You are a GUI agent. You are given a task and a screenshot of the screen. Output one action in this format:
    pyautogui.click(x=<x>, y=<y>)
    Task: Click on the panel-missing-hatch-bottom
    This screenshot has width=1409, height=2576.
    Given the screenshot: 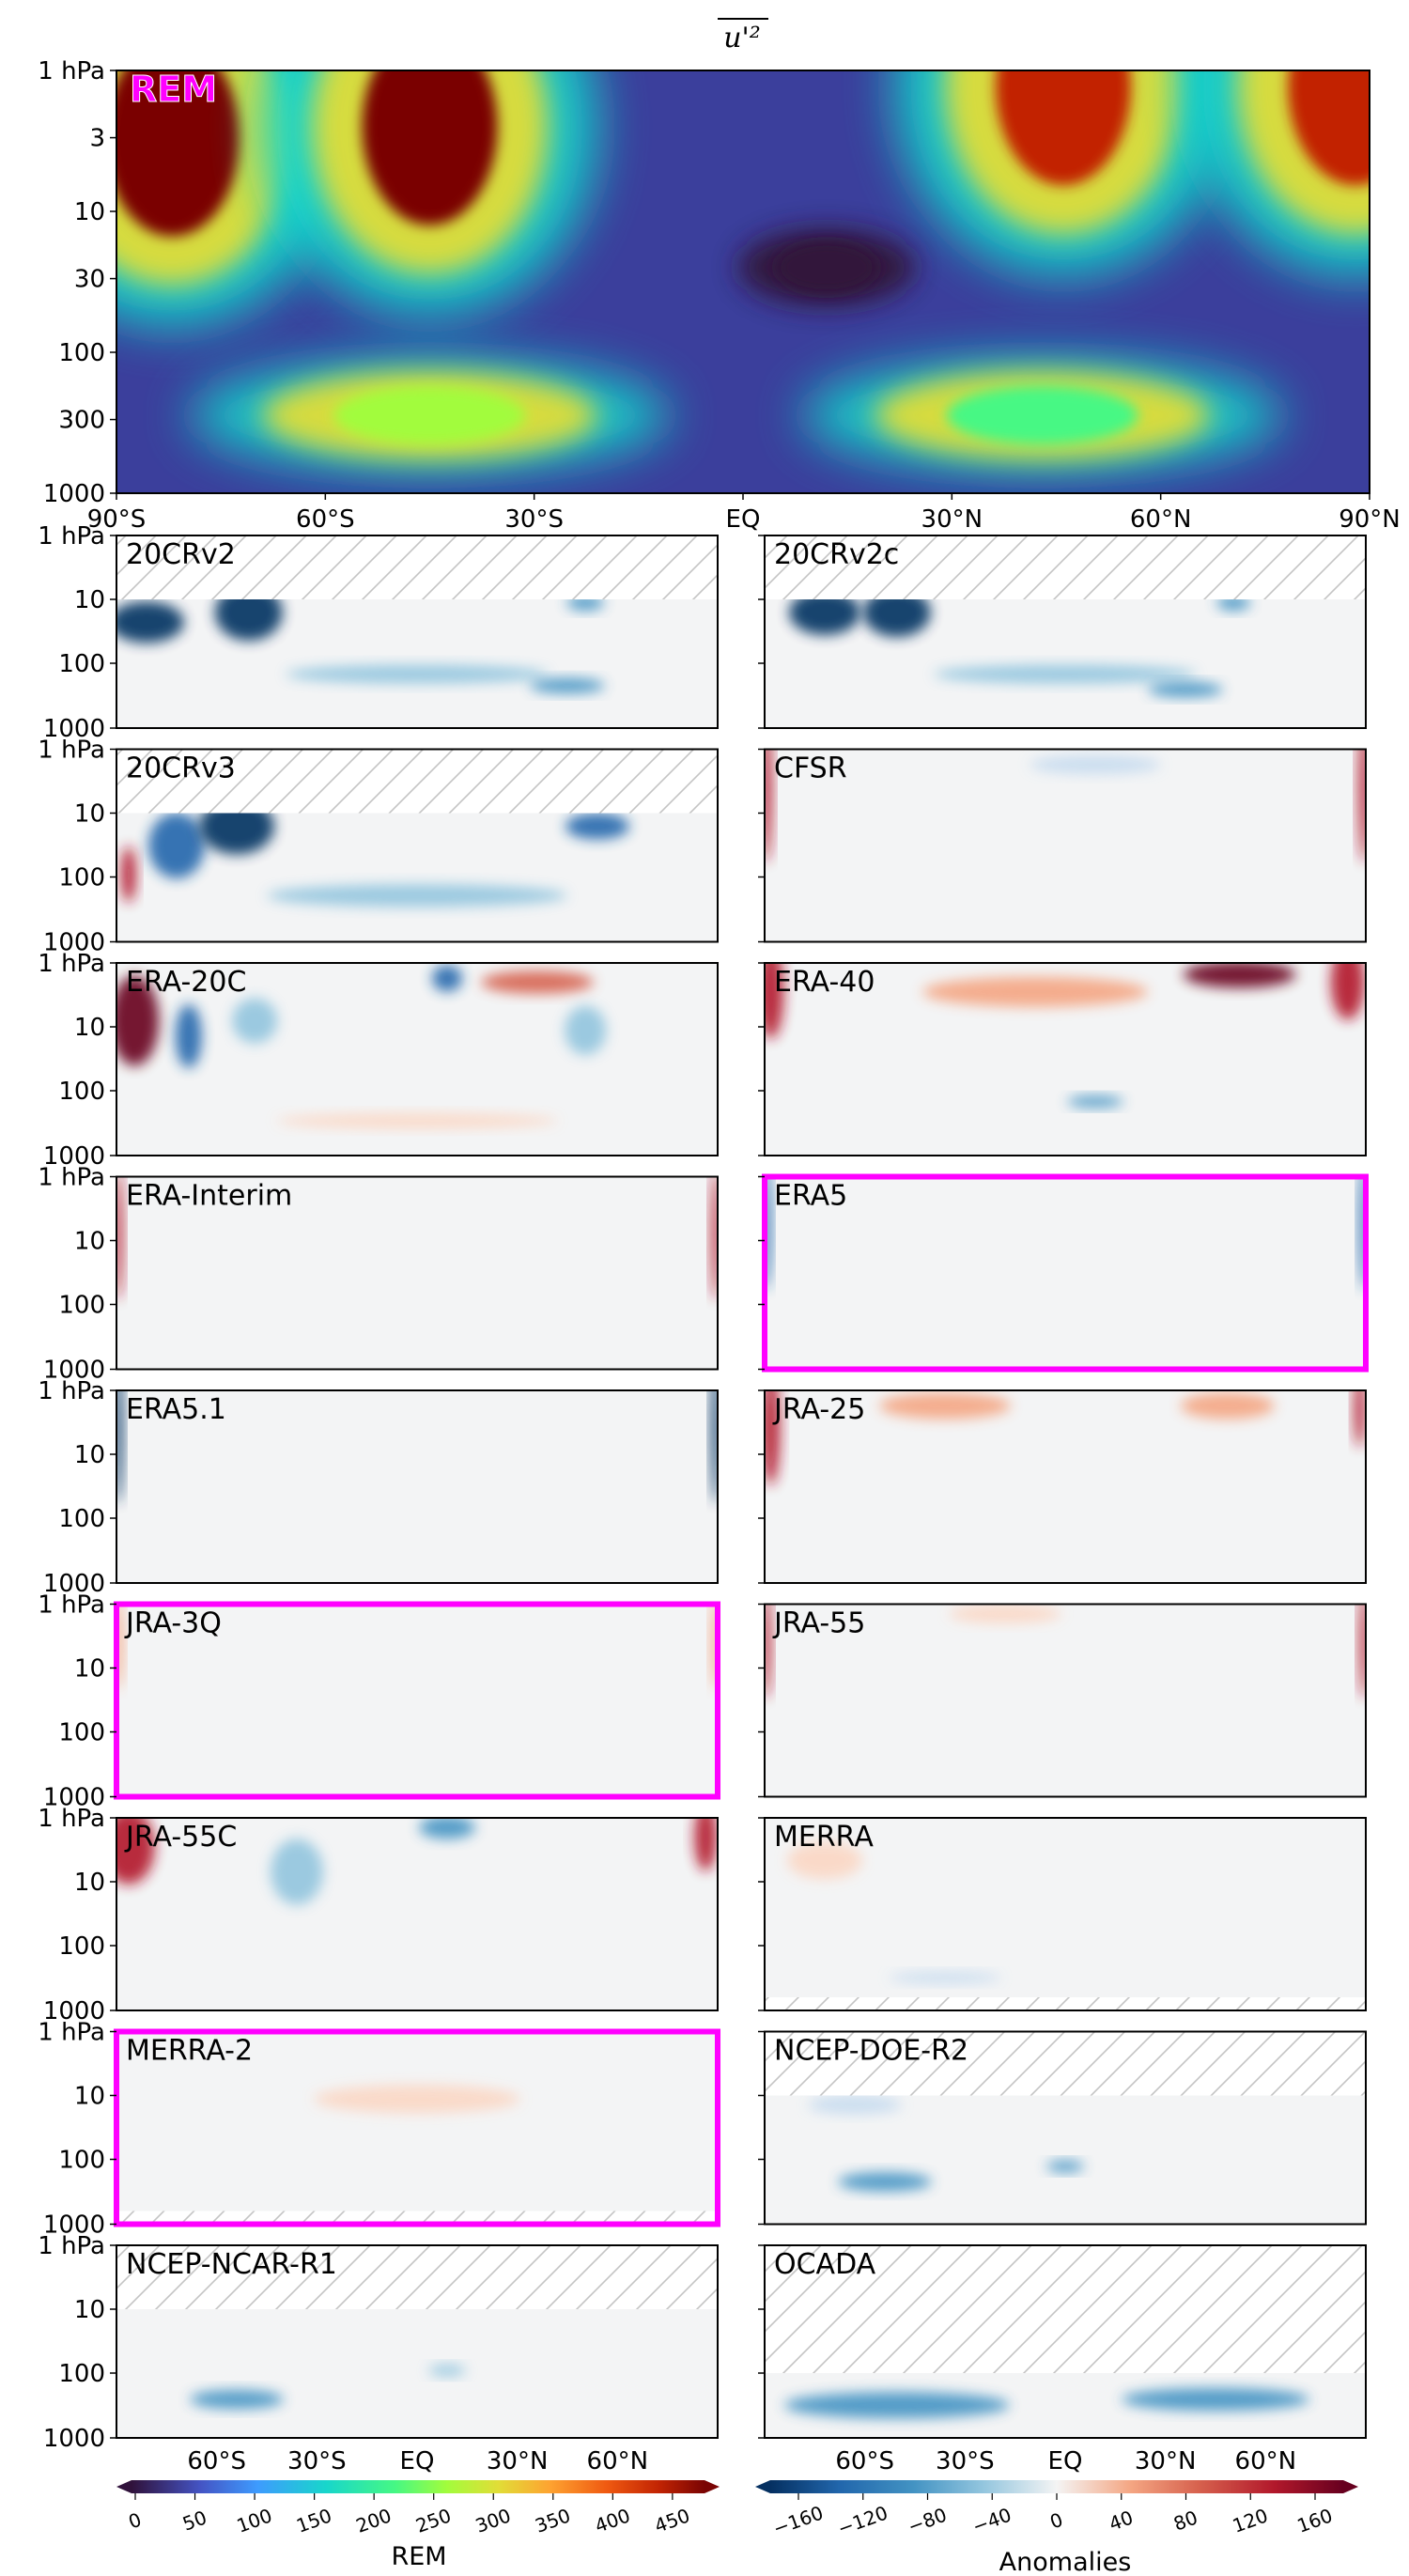 What is the action you would take?
    pyautogui.click(x=417, y=2218)
    